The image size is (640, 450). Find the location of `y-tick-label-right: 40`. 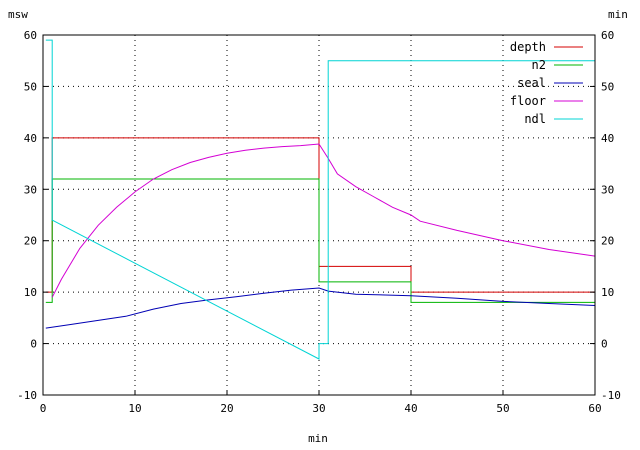

y-tick-label-right: 40 is located at coordinates (607, 138).